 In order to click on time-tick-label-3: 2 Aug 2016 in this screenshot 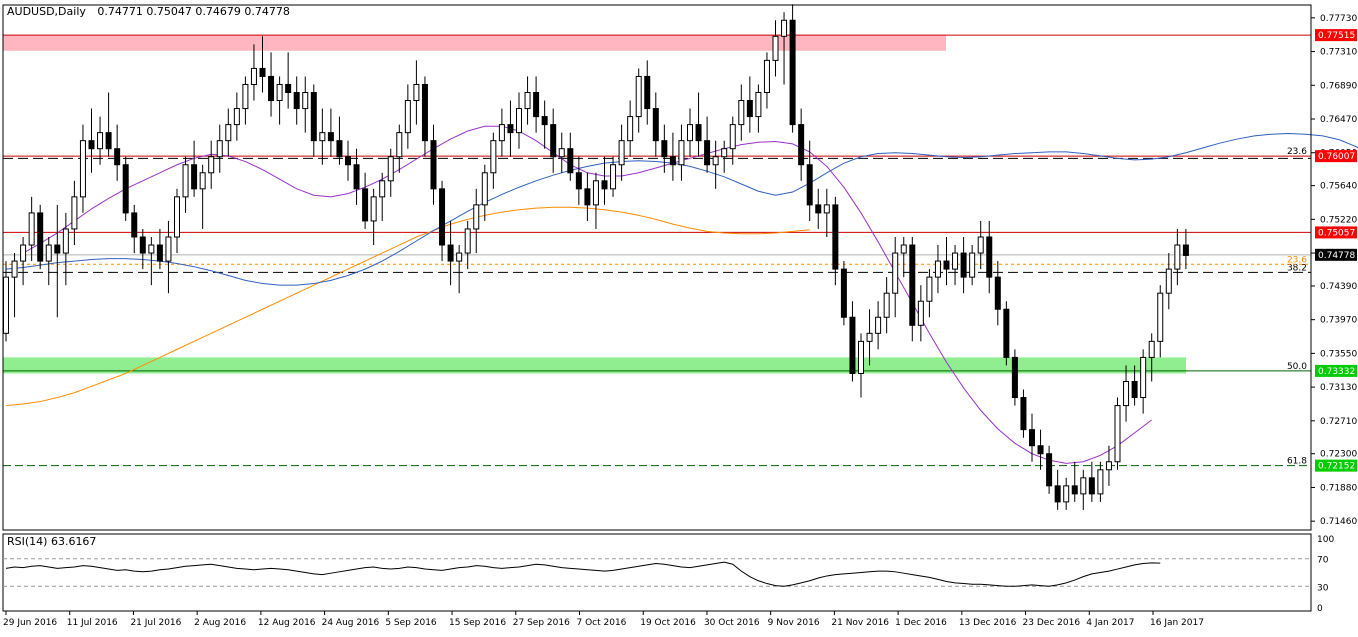, I will do `click(220, 623)`.